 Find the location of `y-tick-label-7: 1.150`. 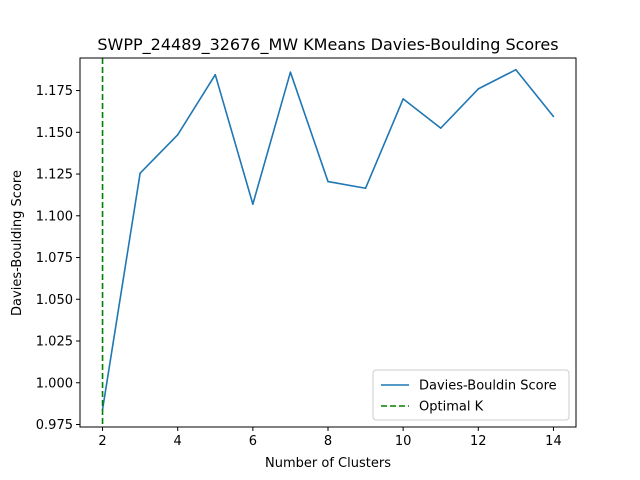

y-tick-label-7: 1.150 is located at coordinates (54, 133).